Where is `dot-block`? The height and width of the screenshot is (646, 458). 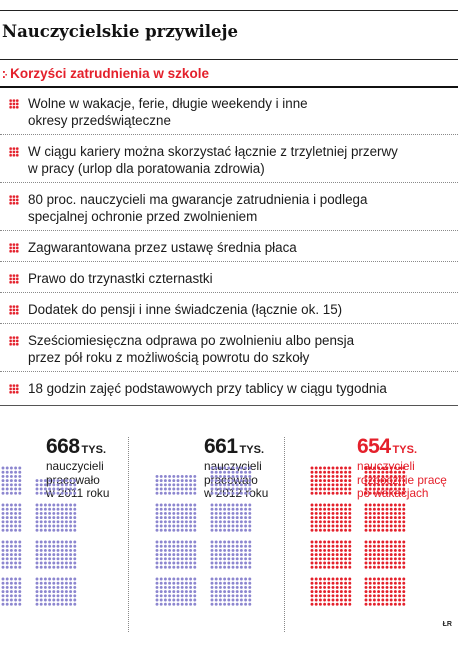
dot-block is located at coordinates (176, 554).